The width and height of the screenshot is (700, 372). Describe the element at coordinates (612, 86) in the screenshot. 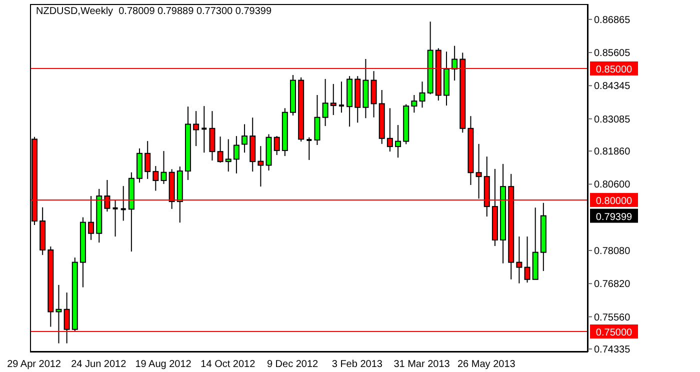

I see `y-tick-label: 0.84345` at that location.